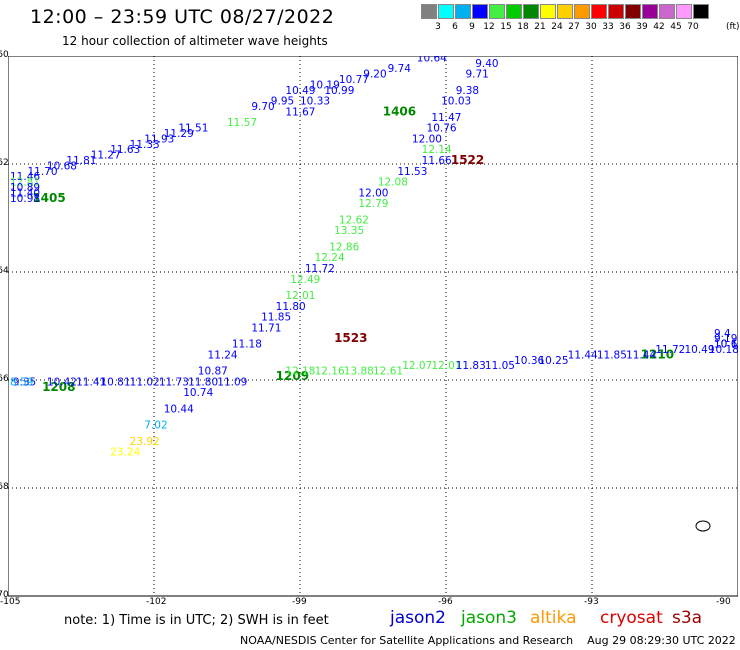 The width and height of the screenshot is (740, 650). I want to click on timestamp: Aug 29 08:29:30 UTC 2022, so click(661, 640).